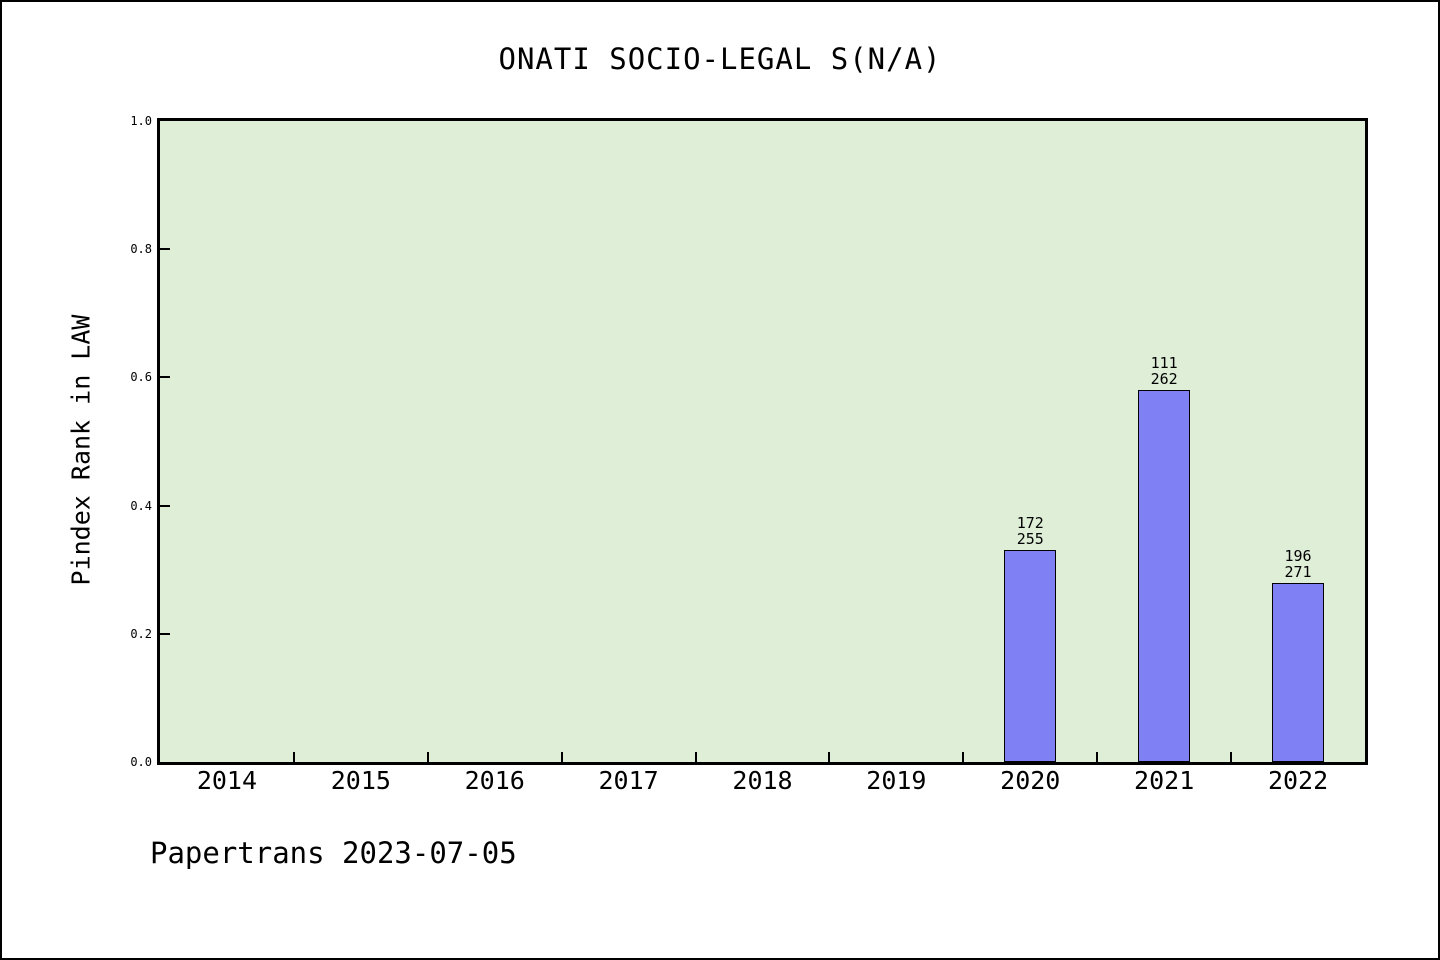  Describe the element at coordinates (141, 121) in the screenshot. I see `y-tick-label: 1.0` at that location.